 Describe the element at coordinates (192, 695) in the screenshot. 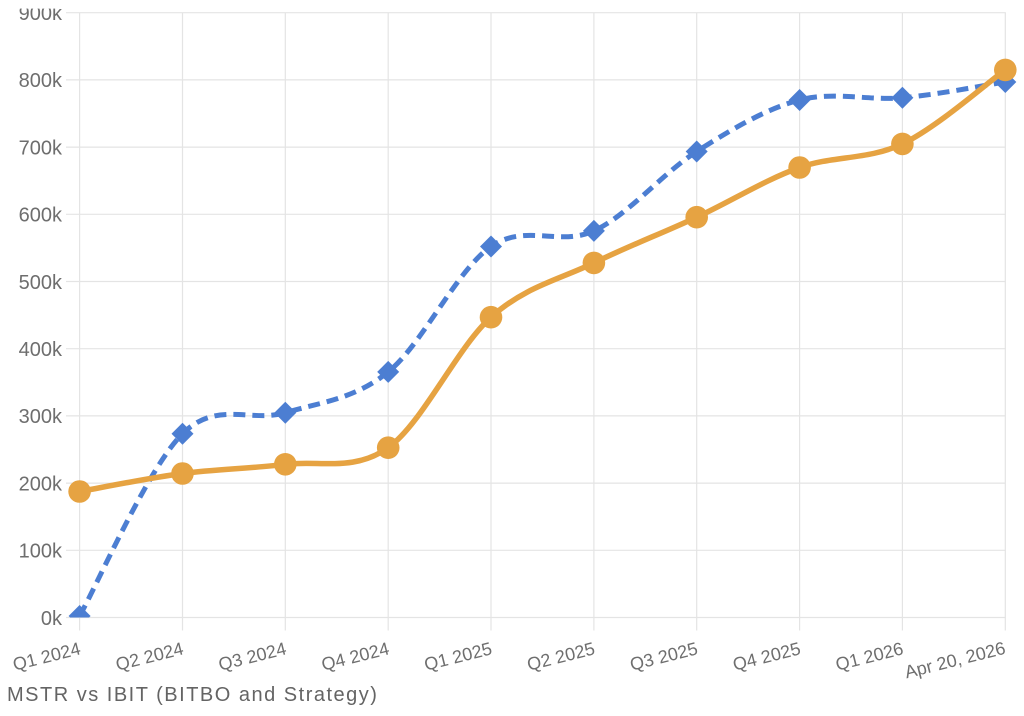

I see `svg-text:MSTR vs IBIT (BITBO and Strate: MSTR vs IBIT (BITBO and Strategy)` at that location.